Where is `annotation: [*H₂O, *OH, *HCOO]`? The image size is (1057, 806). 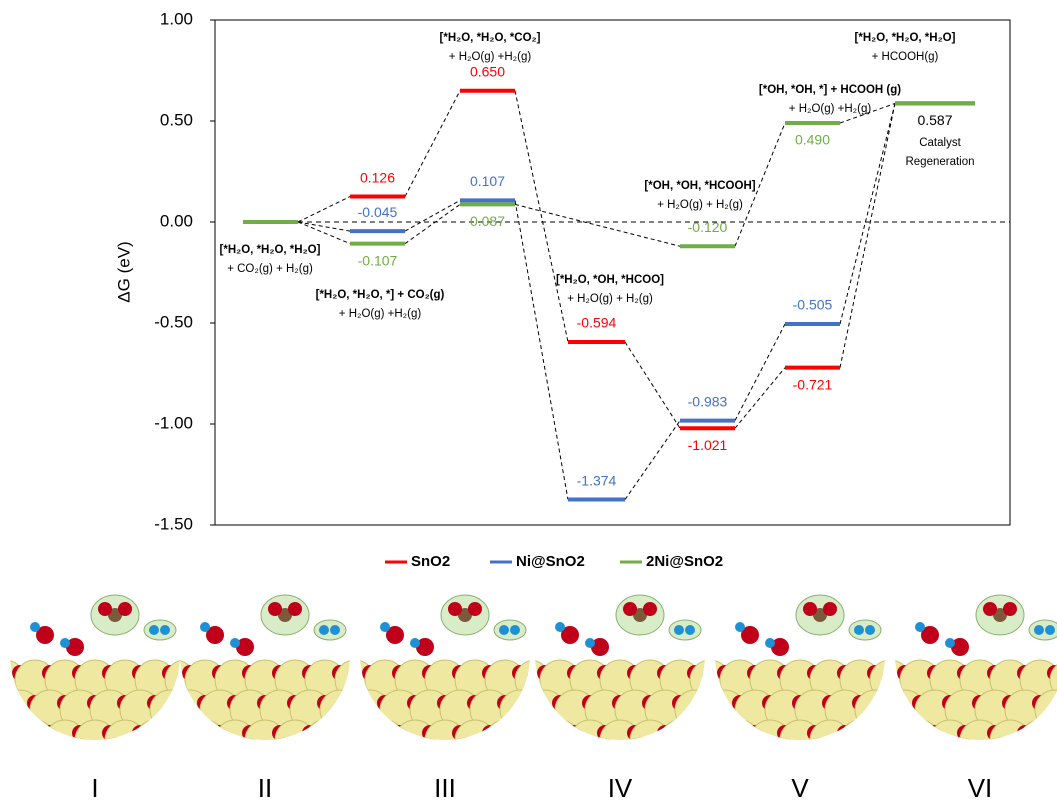 annotation: [*H₂O, *OH, *HCOO] is located at coordinates (610, 280).